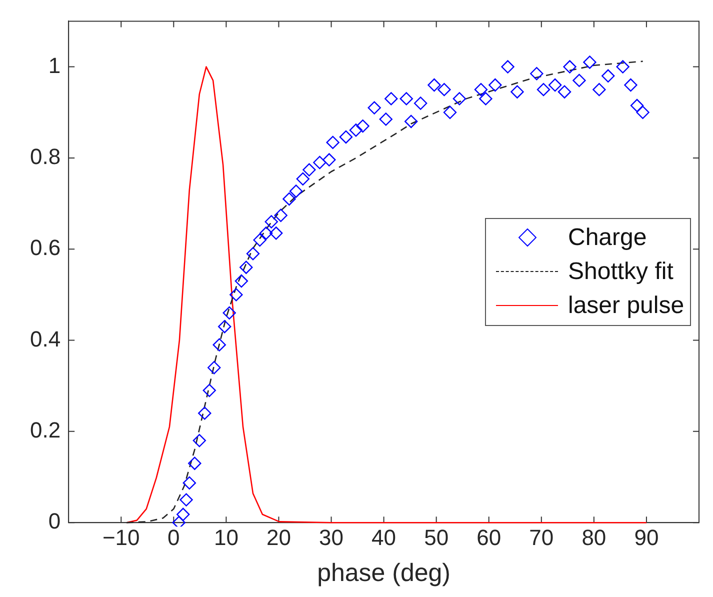  I want to click on x-tick-label: 80, so click(594, 537).